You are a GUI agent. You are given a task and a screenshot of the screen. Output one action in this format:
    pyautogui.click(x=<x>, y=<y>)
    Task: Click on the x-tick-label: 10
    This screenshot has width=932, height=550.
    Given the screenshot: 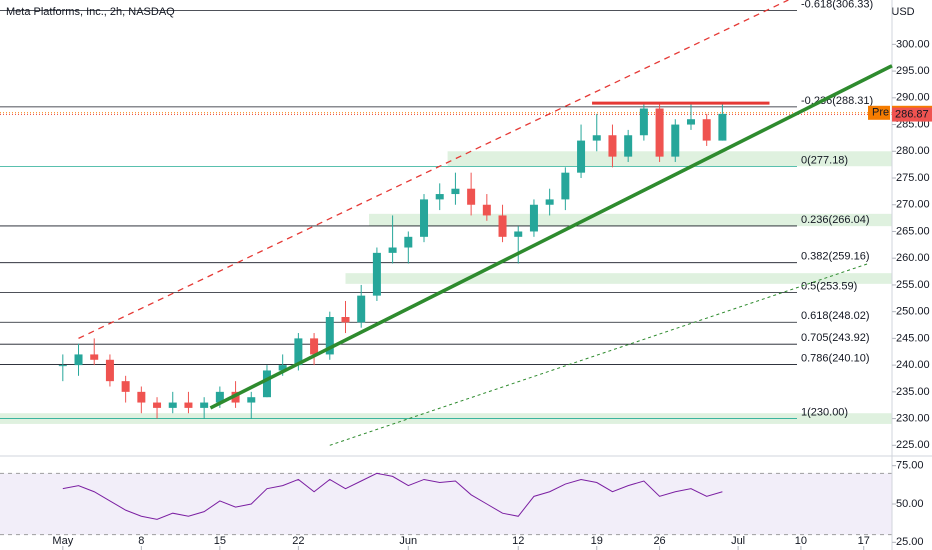 What is the action you would take?
    pyautogui.click(x=801, y=541)
    